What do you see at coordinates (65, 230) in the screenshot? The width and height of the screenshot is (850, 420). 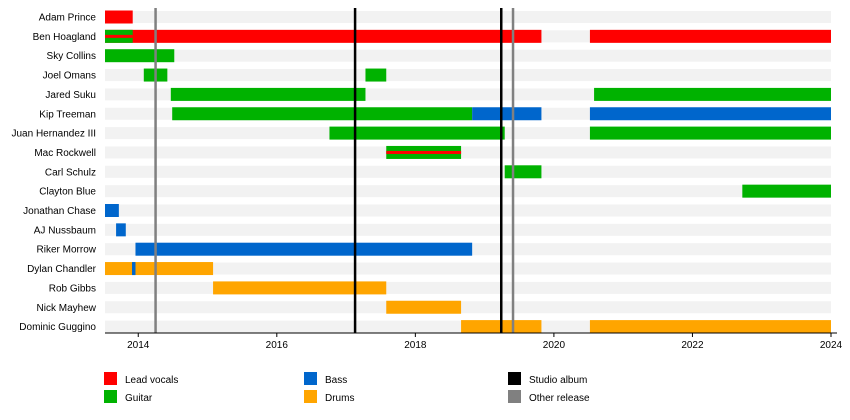 I see `member-label-aj-nussbaum: AJ Nussbaum` at bounding box center [65, 230].